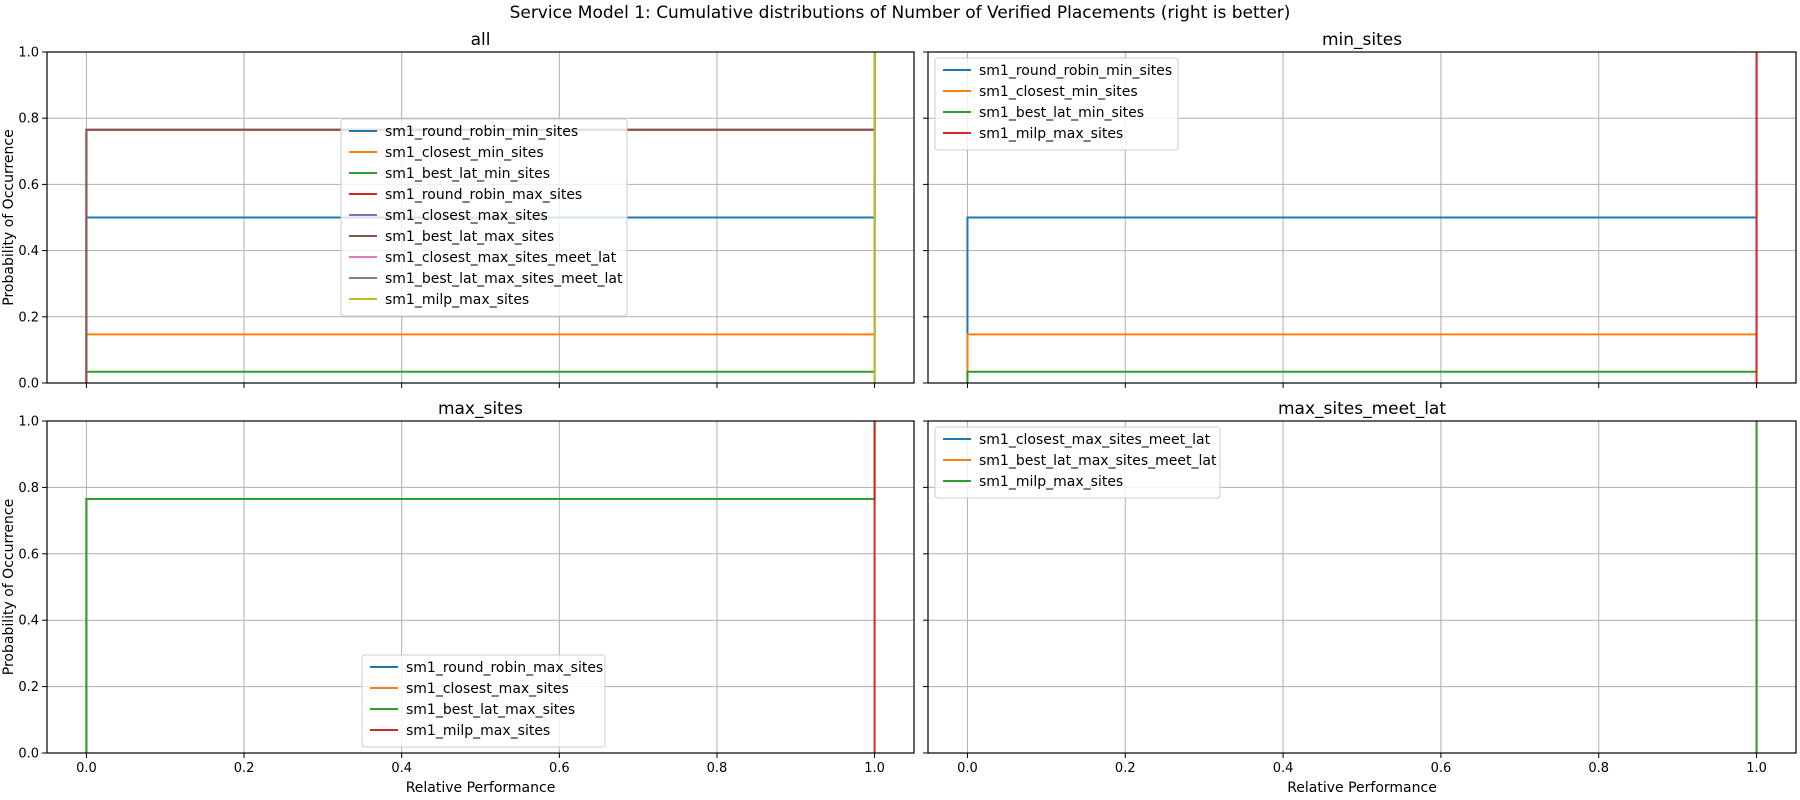 The image size is (1800, 800). What do you see at coordinates (481, 40) in the screenshot?
I see `subplot-title: all` at bounding box center [481, 40].